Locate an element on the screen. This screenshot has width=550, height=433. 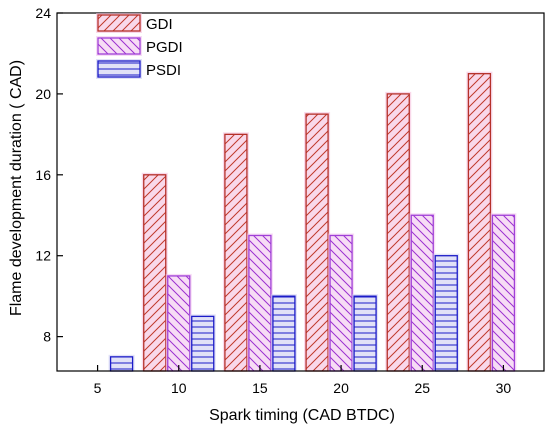
x-axis-ticks: 5 10 15 20 25 30 is located at coordinates (303, 380).